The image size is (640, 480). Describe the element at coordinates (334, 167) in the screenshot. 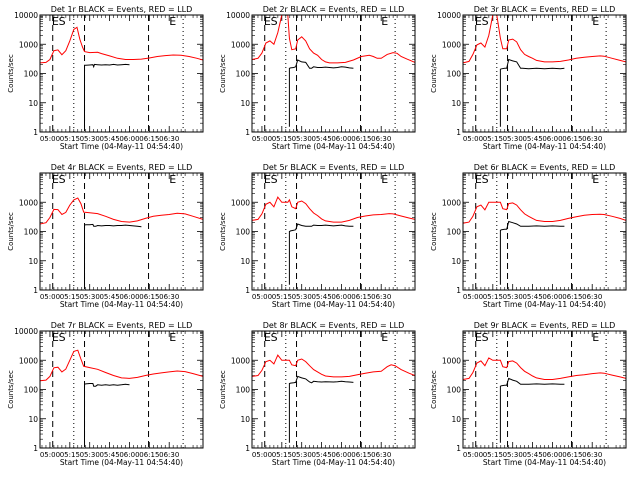

I see `panel-title: Det 5r BLACK = Events, RED = LLD` at that location.